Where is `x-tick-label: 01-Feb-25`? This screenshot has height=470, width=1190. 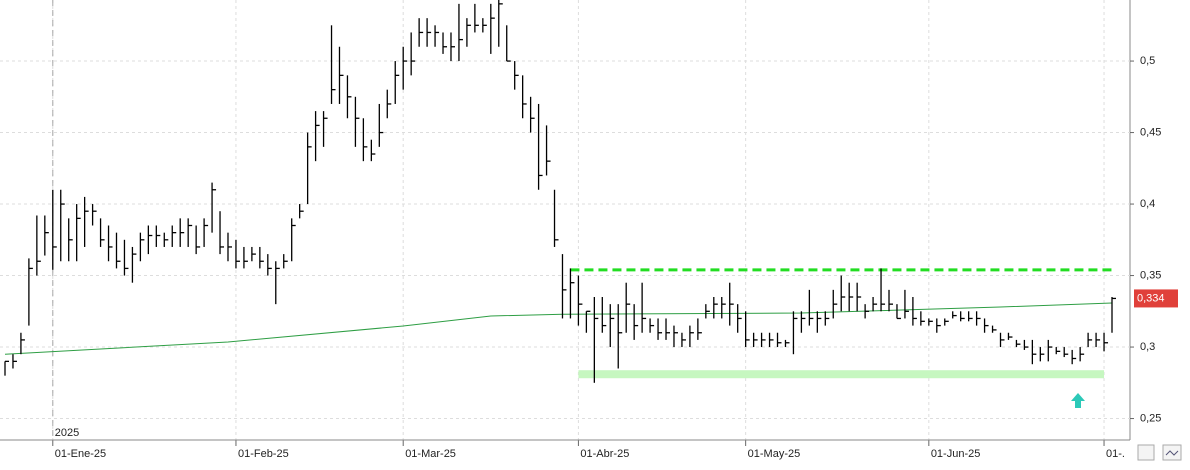 x-tick-label: 01-Feb-25 is located at coordinates (263, 454).